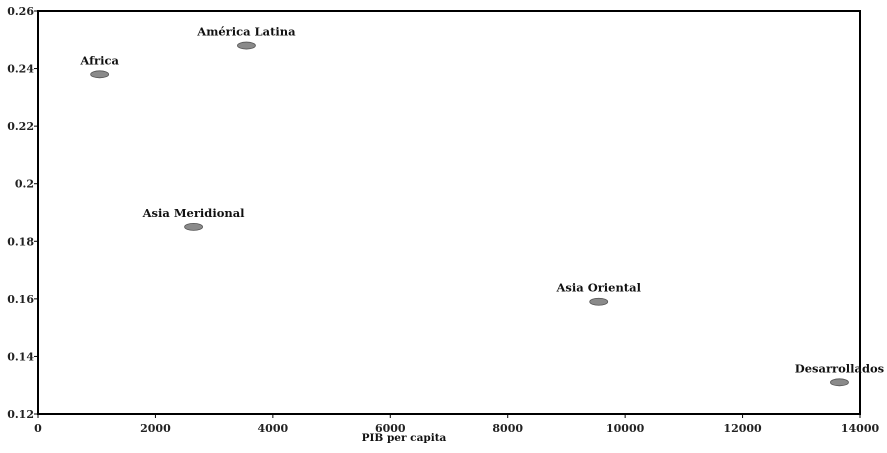  What do you see at coordinates (390, 428) in the screenshot?
I see `x-tick-label: 6000` at bounding box center [390, 428].